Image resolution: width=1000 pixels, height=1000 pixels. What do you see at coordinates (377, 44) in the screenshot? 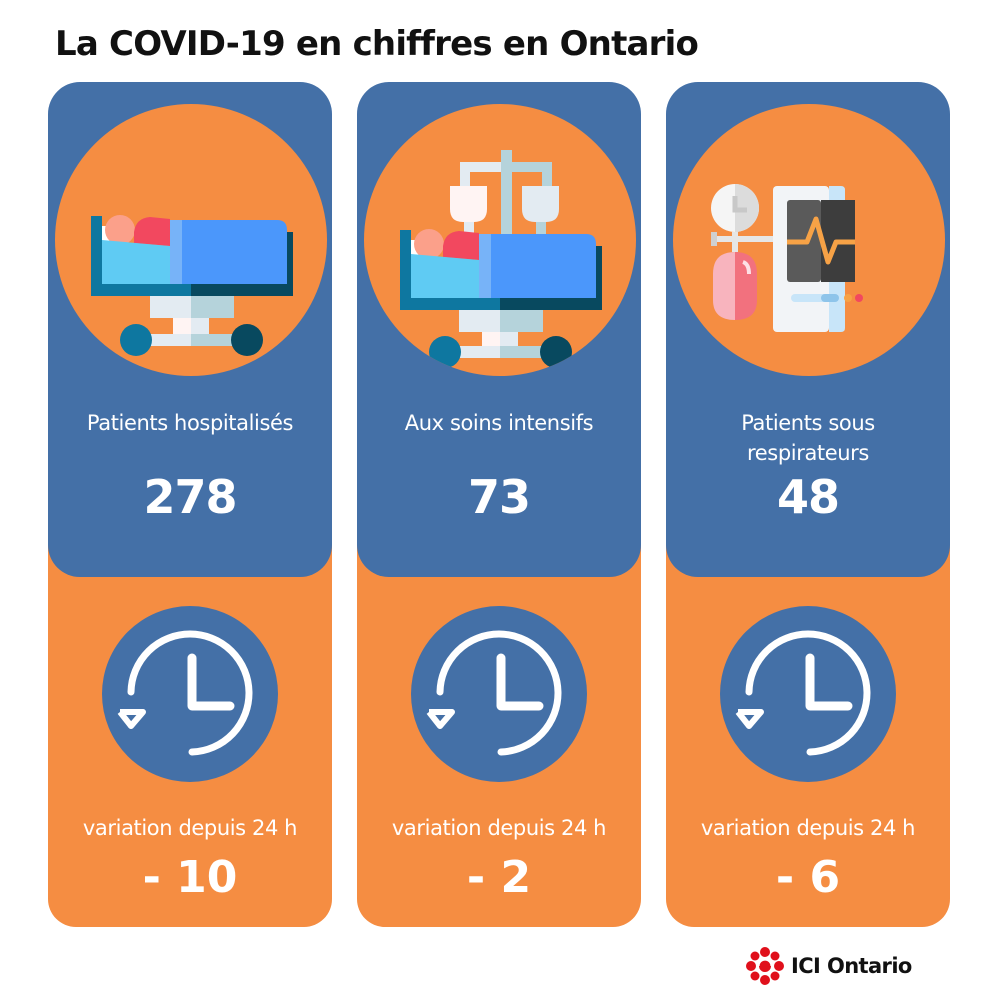
I see `page-title: La COVID-19 en chiffres en Ontario` at bounding box center [377, 44].